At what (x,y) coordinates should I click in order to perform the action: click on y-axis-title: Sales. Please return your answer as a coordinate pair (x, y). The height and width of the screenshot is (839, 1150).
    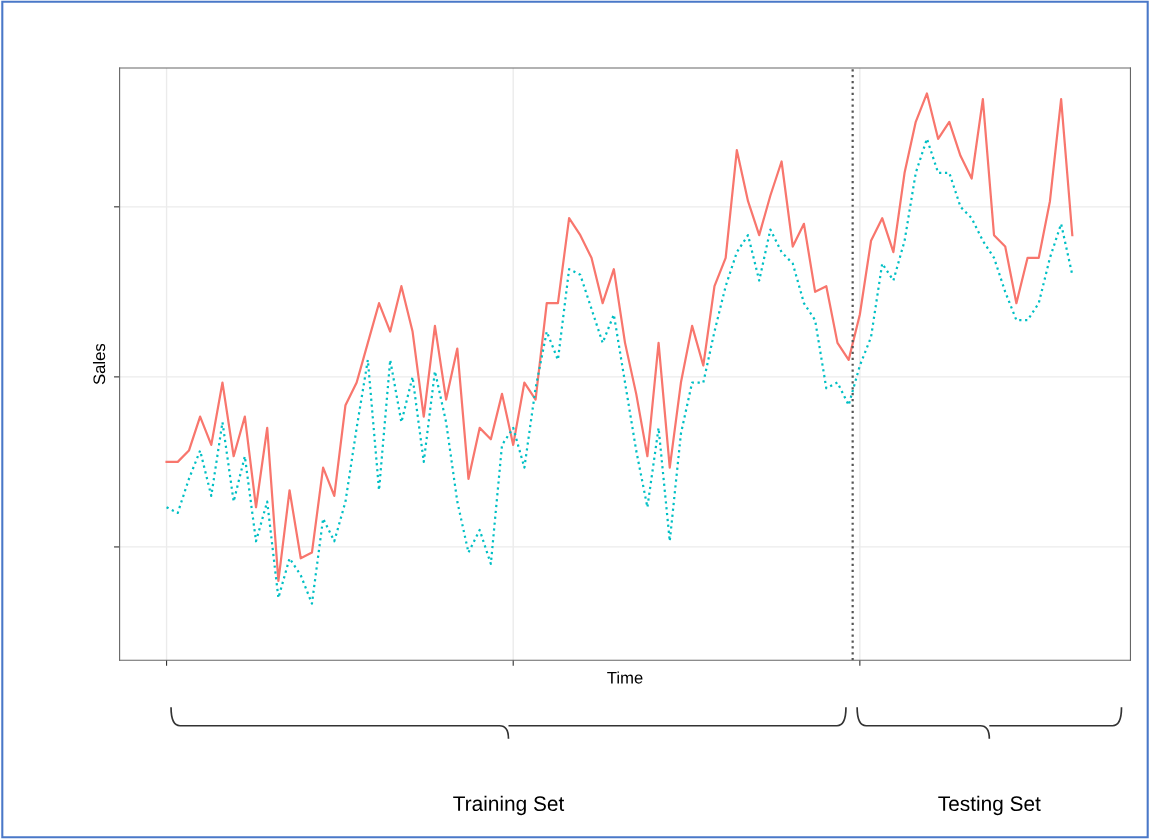
    Looking at the image, I should click on (99, 364).